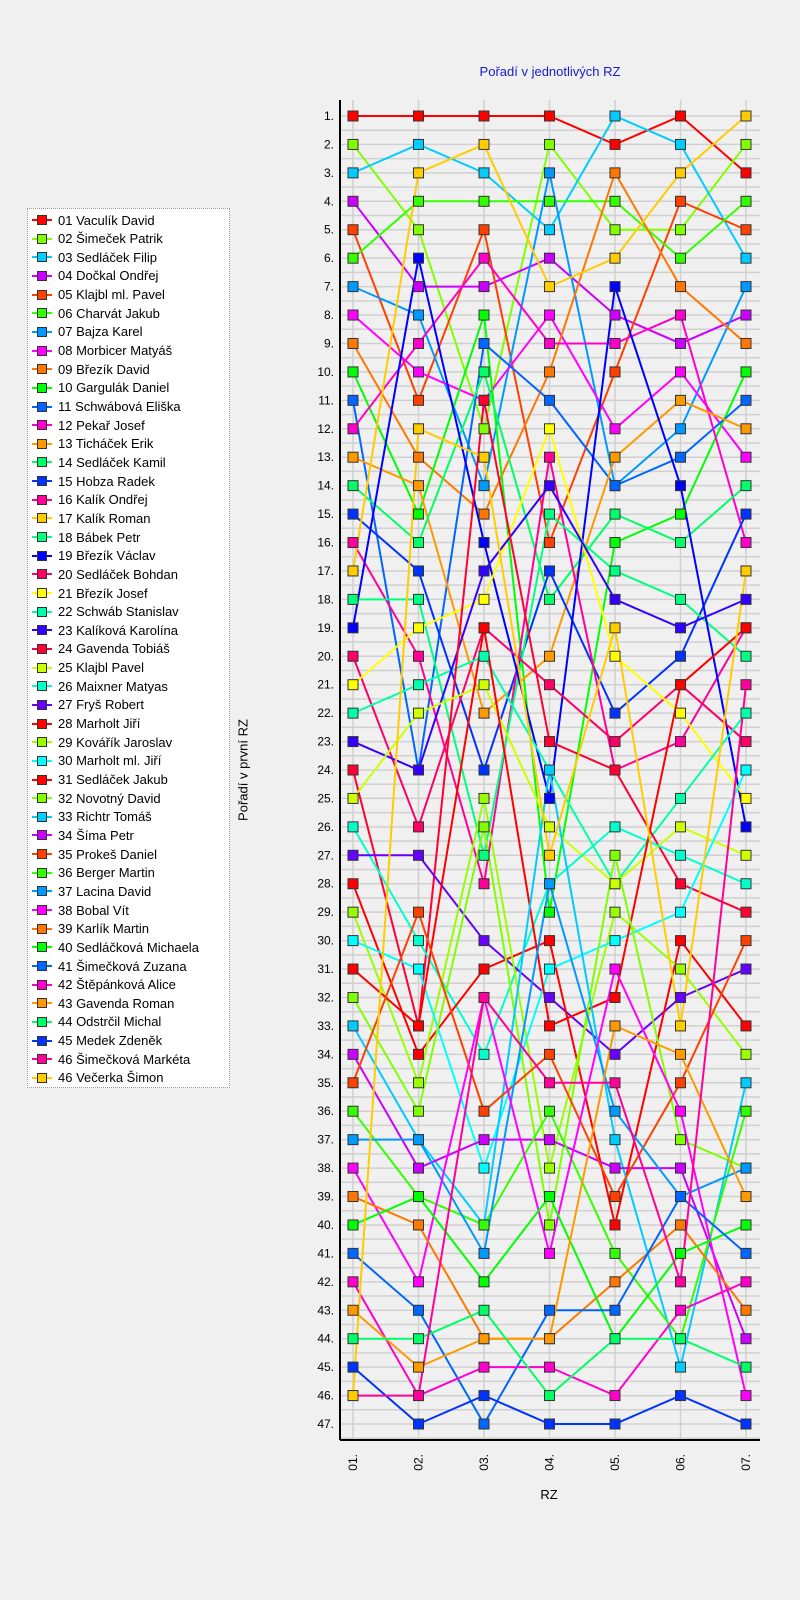  I want to click on legend-label: 44 Odstrčil Michal, so click(110, 1022).